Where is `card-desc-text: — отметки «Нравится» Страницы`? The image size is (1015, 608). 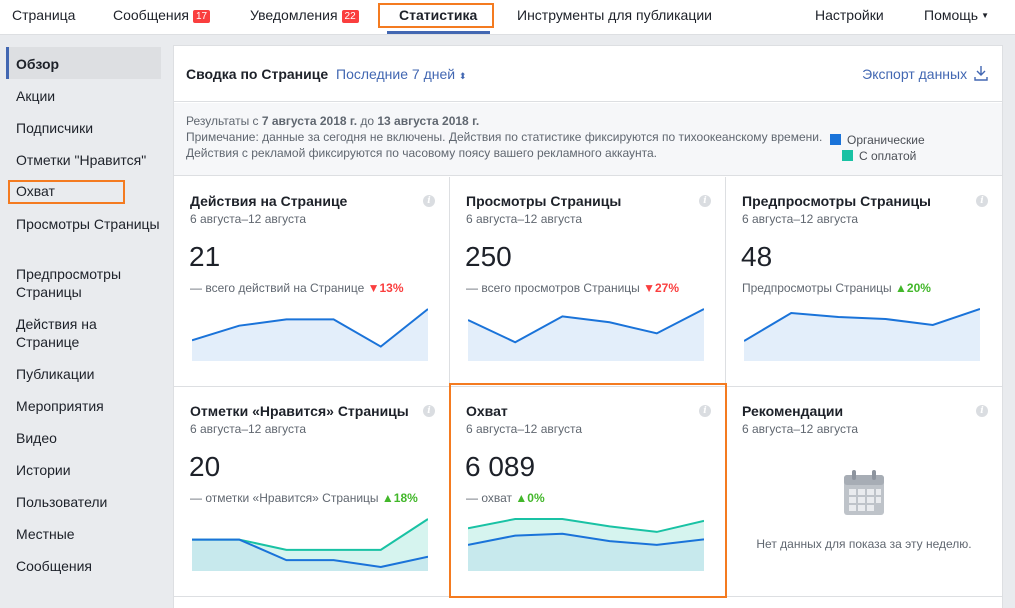 card-desc-text: — отметки «Нравится» Страницы is located at coordinates (284, 498).